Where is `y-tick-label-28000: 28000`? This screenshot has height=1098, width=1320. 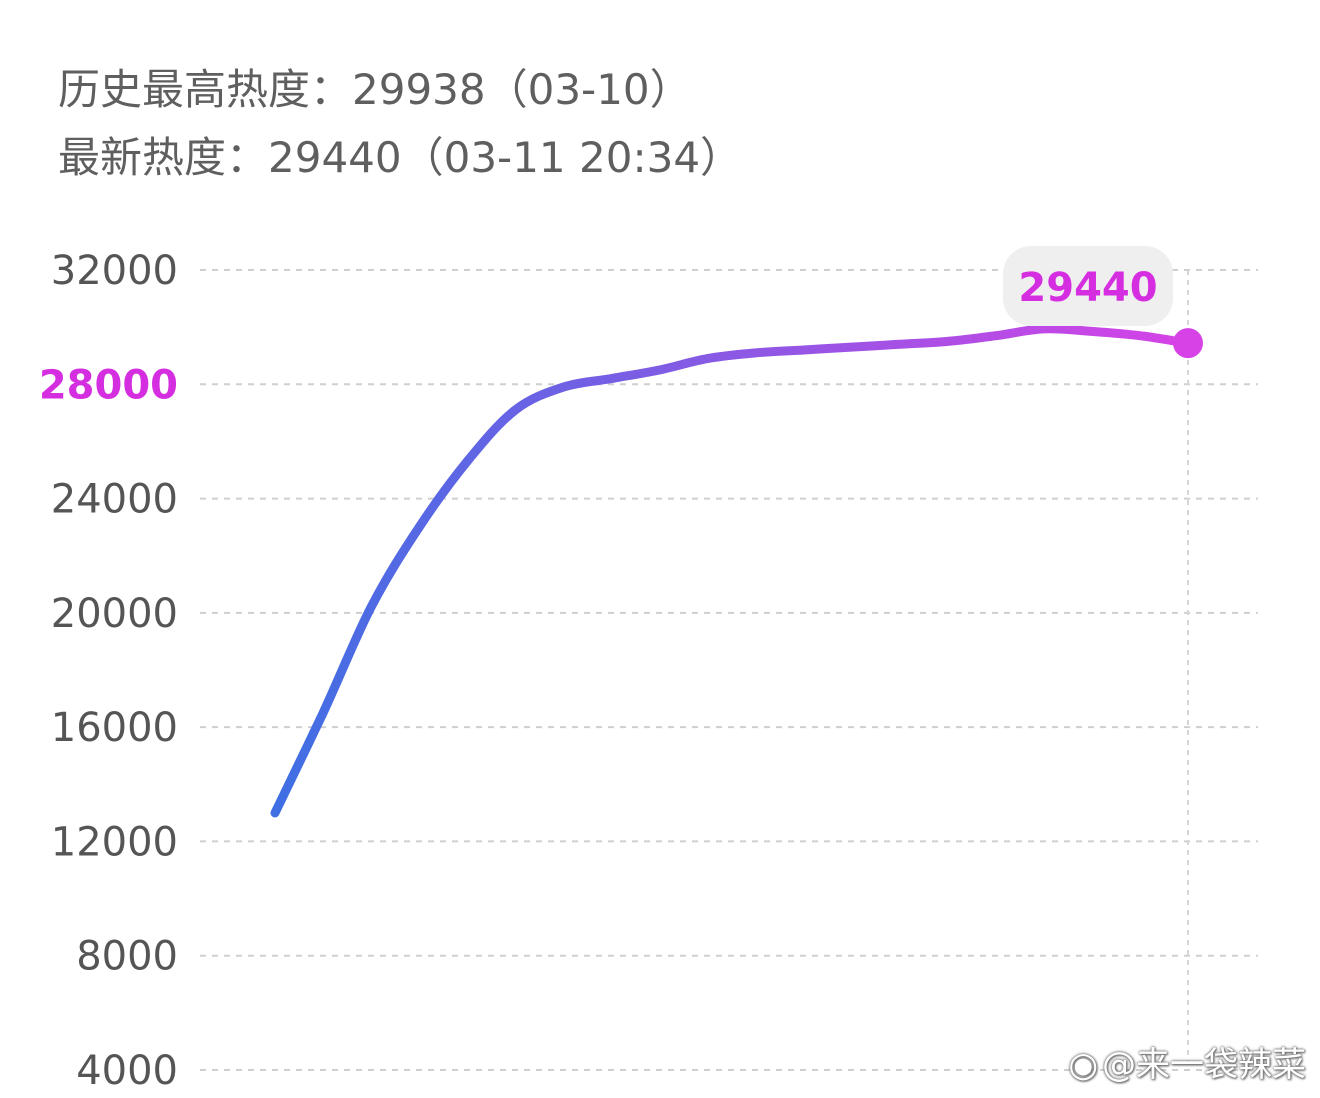
y-tick-label-28000: 28000 is located at coordinates (108, 385).